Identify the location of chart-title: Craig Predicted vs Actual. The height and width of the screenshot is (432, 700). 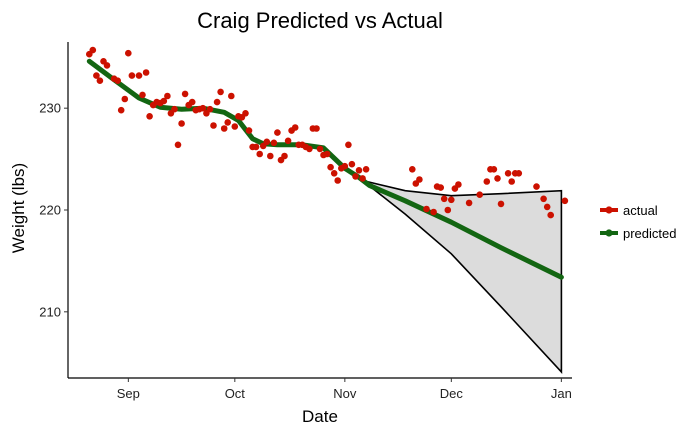
(320, 20).